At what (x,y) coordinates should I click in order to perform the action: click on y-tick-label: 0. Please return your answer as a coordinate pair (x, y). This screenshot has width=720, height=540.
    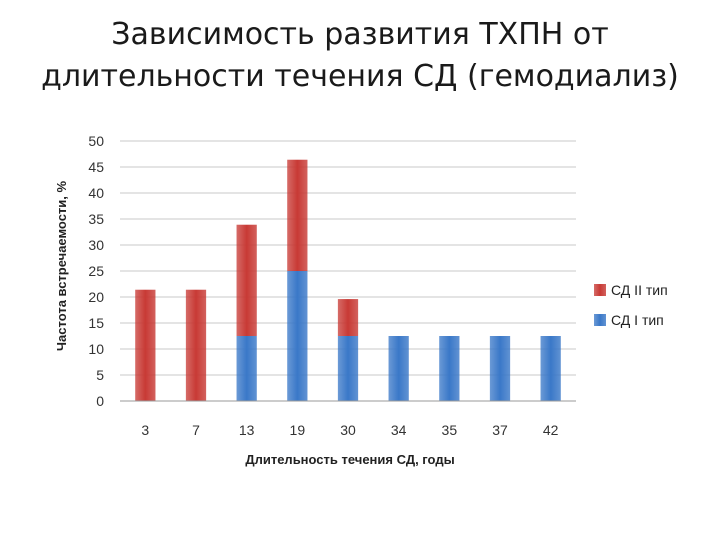
    Looking at the image, I should click on (100, 401).